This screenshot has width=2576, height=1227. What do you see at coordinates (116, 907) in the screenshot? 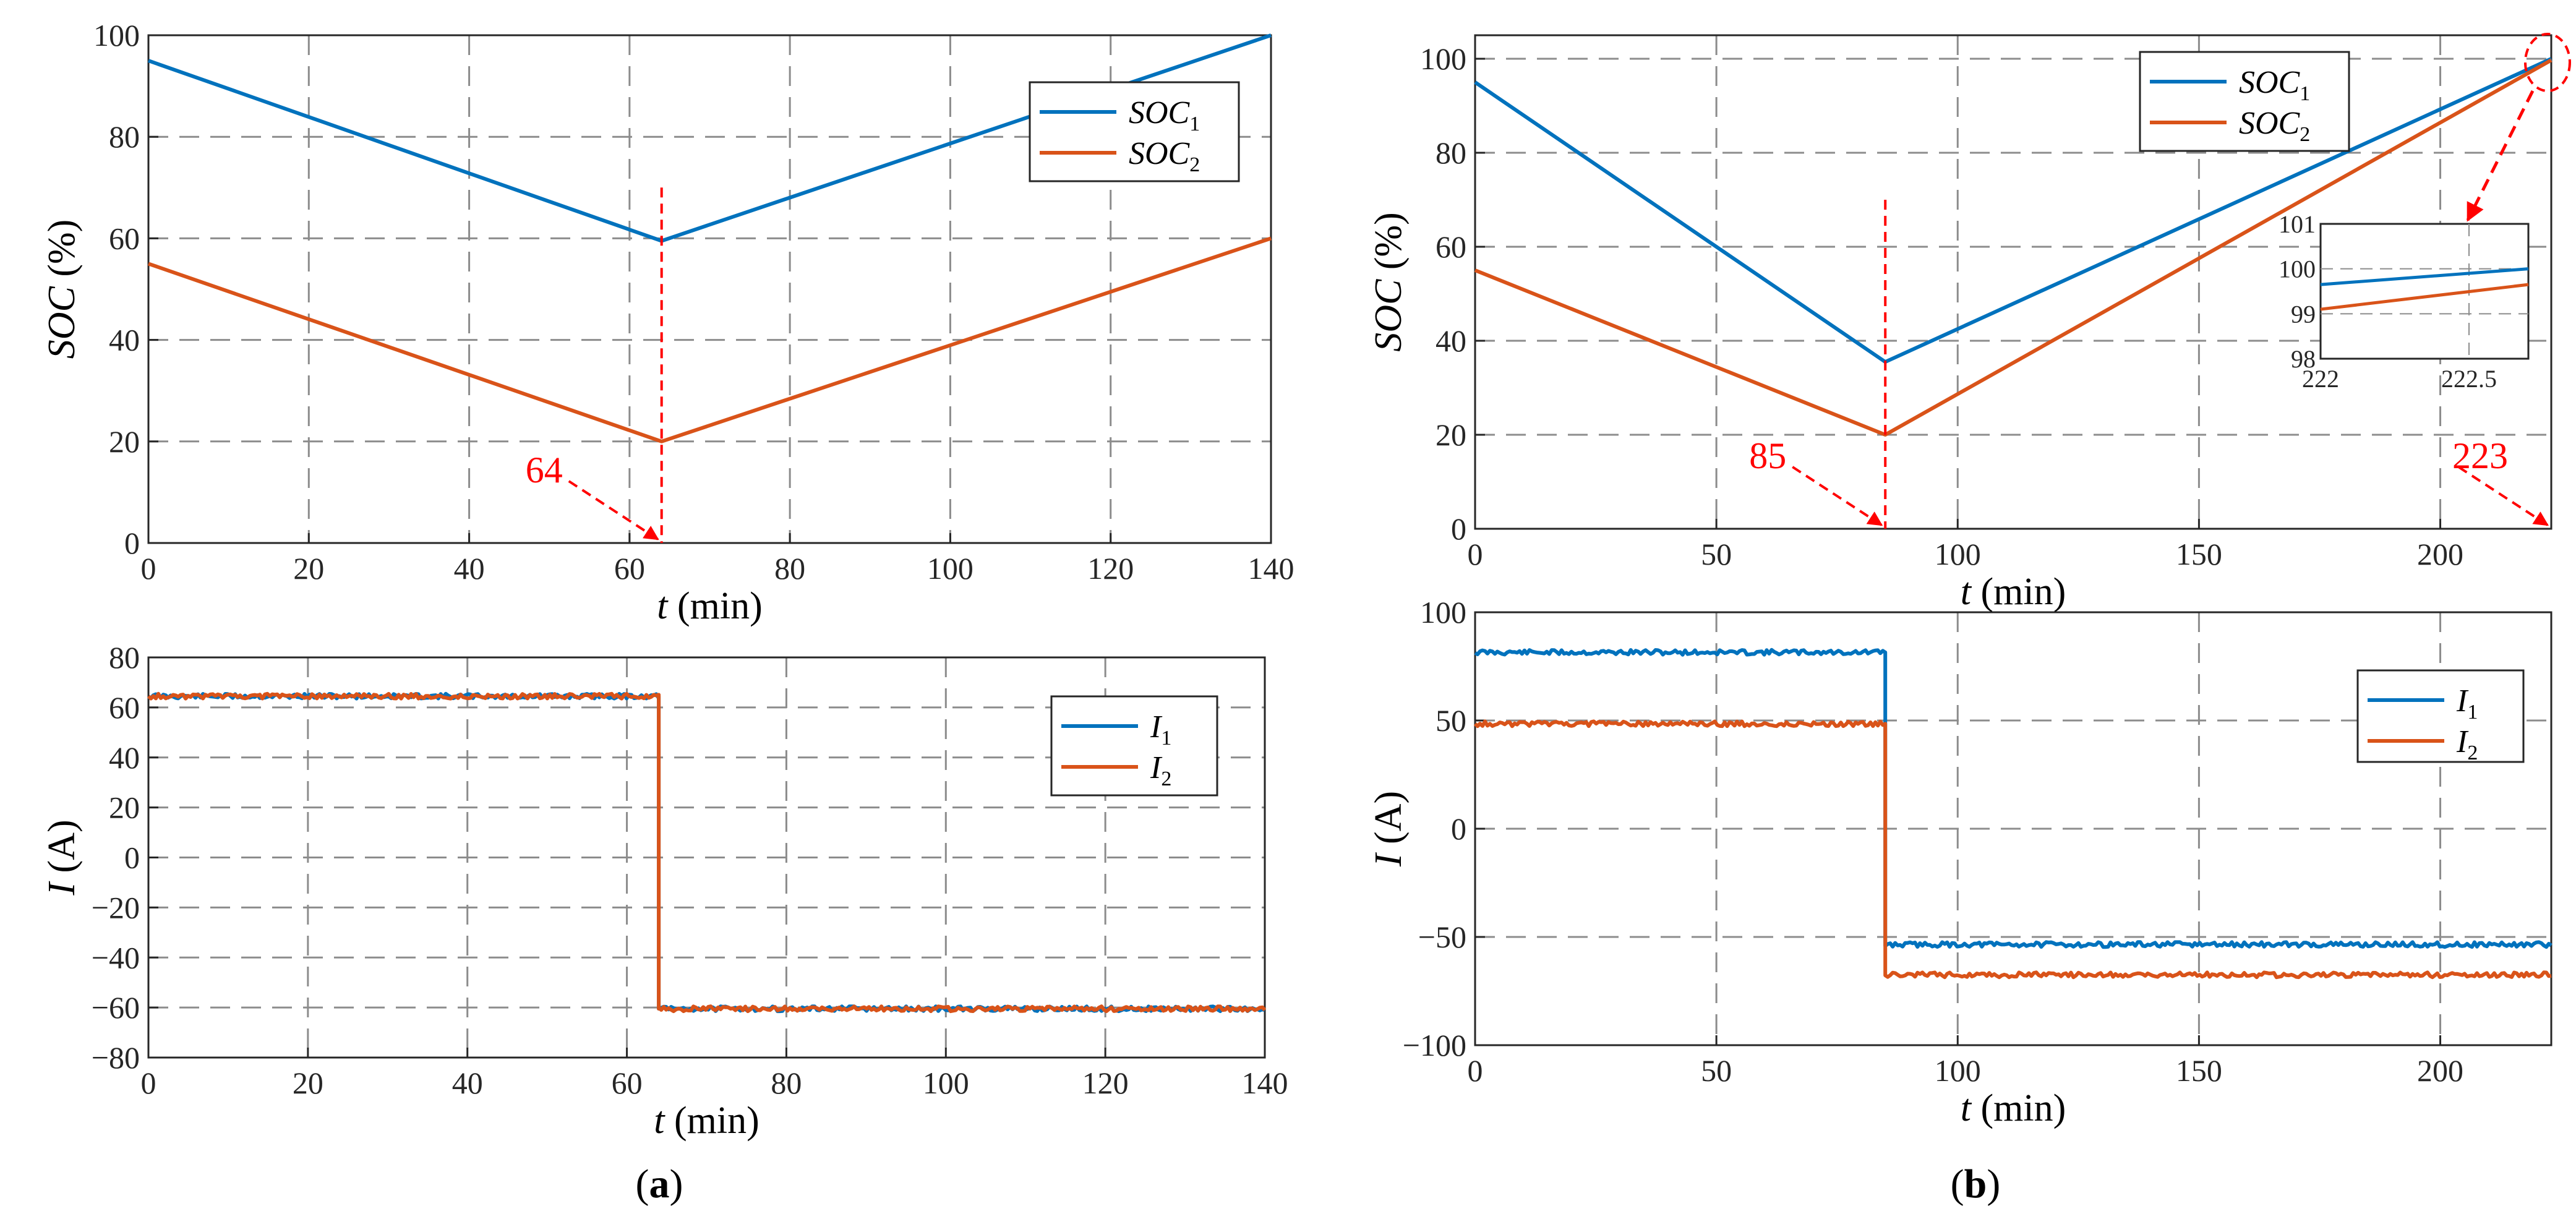
I see `y-tick-label: −20` at bounding box center [116, 907].